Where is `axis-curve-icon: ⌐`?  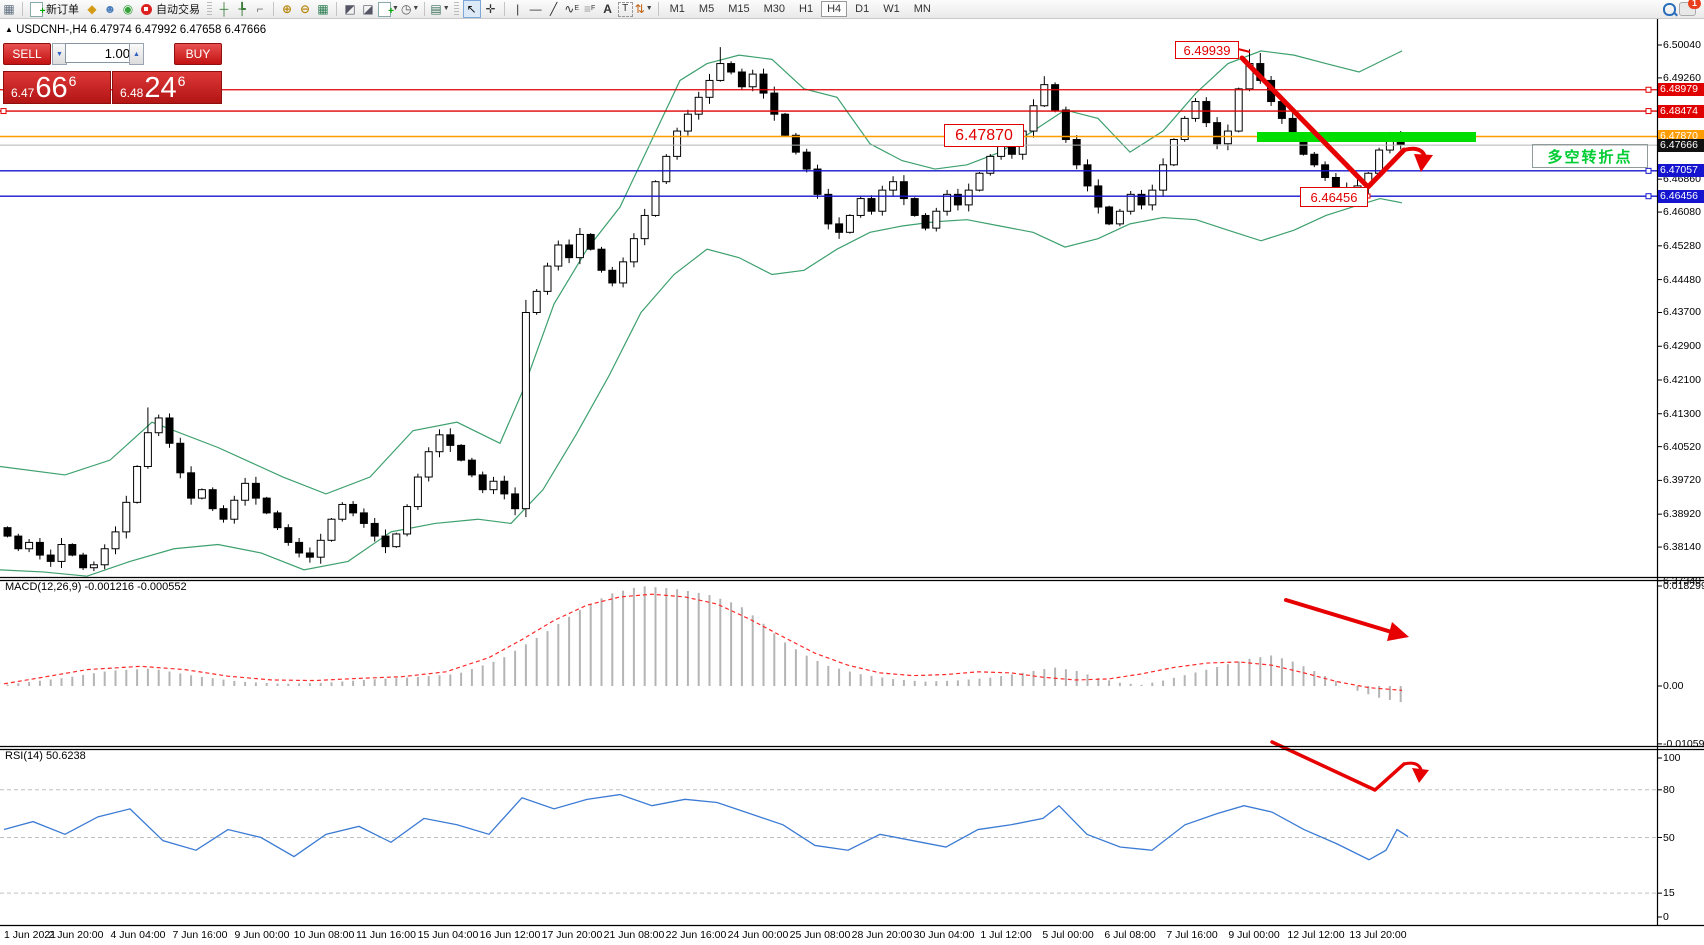 axis-curve-icon: ⌐ is located at coordinates (260, 9).